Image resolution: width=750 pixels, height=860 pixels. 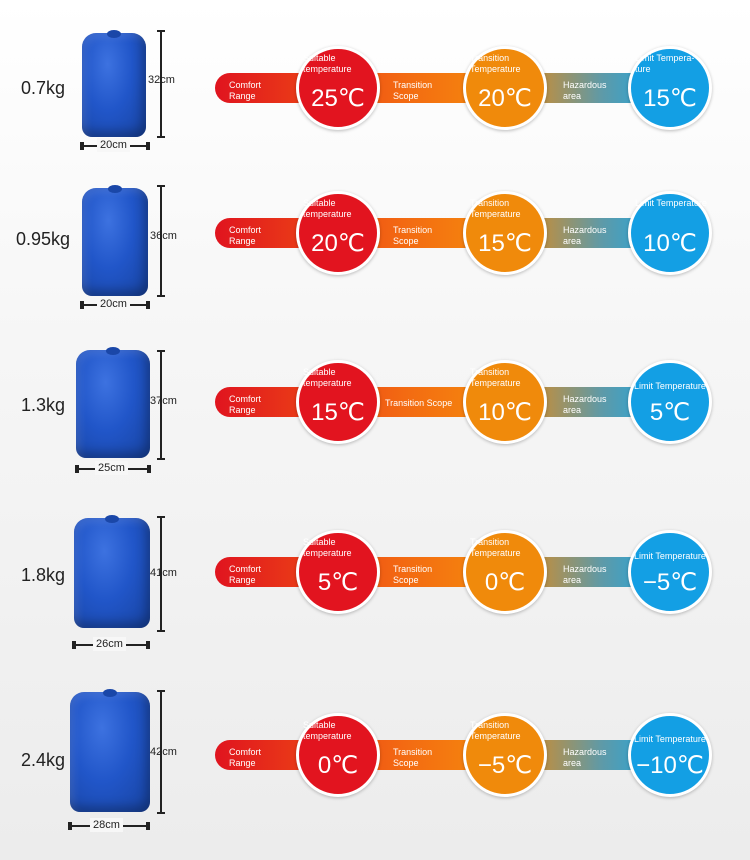 I want to click on limit-temperature-circle: Limit Temperature 10℃, so click(x=670, y=233).